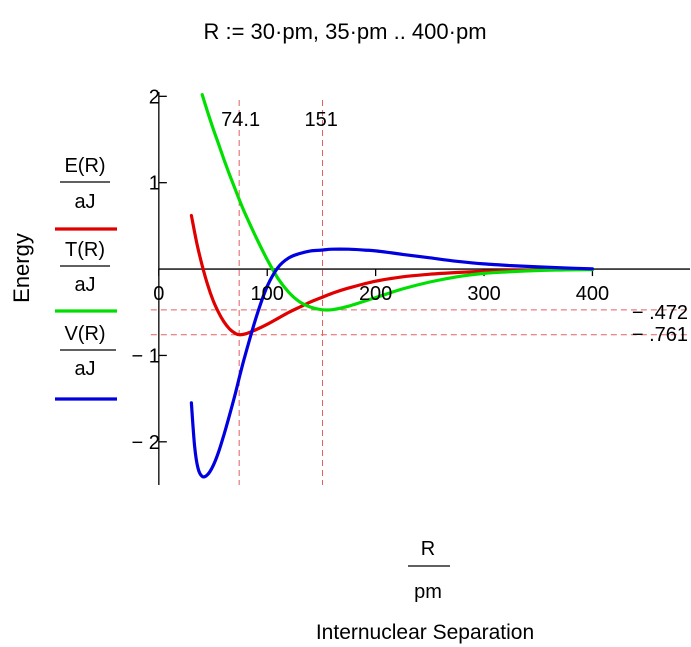  I want to click on marker-label-vertical-1: 74.1, so click(240, 120).